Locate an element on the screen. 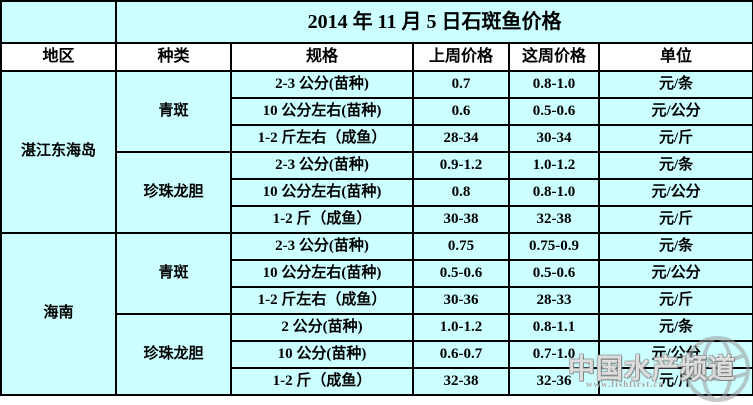 The height and width of the screenshot is (405, 753). table-row: 1-2 斤左右（成鱼） 30-36 28-33 元/斤 is located at coordinates (377, 300).